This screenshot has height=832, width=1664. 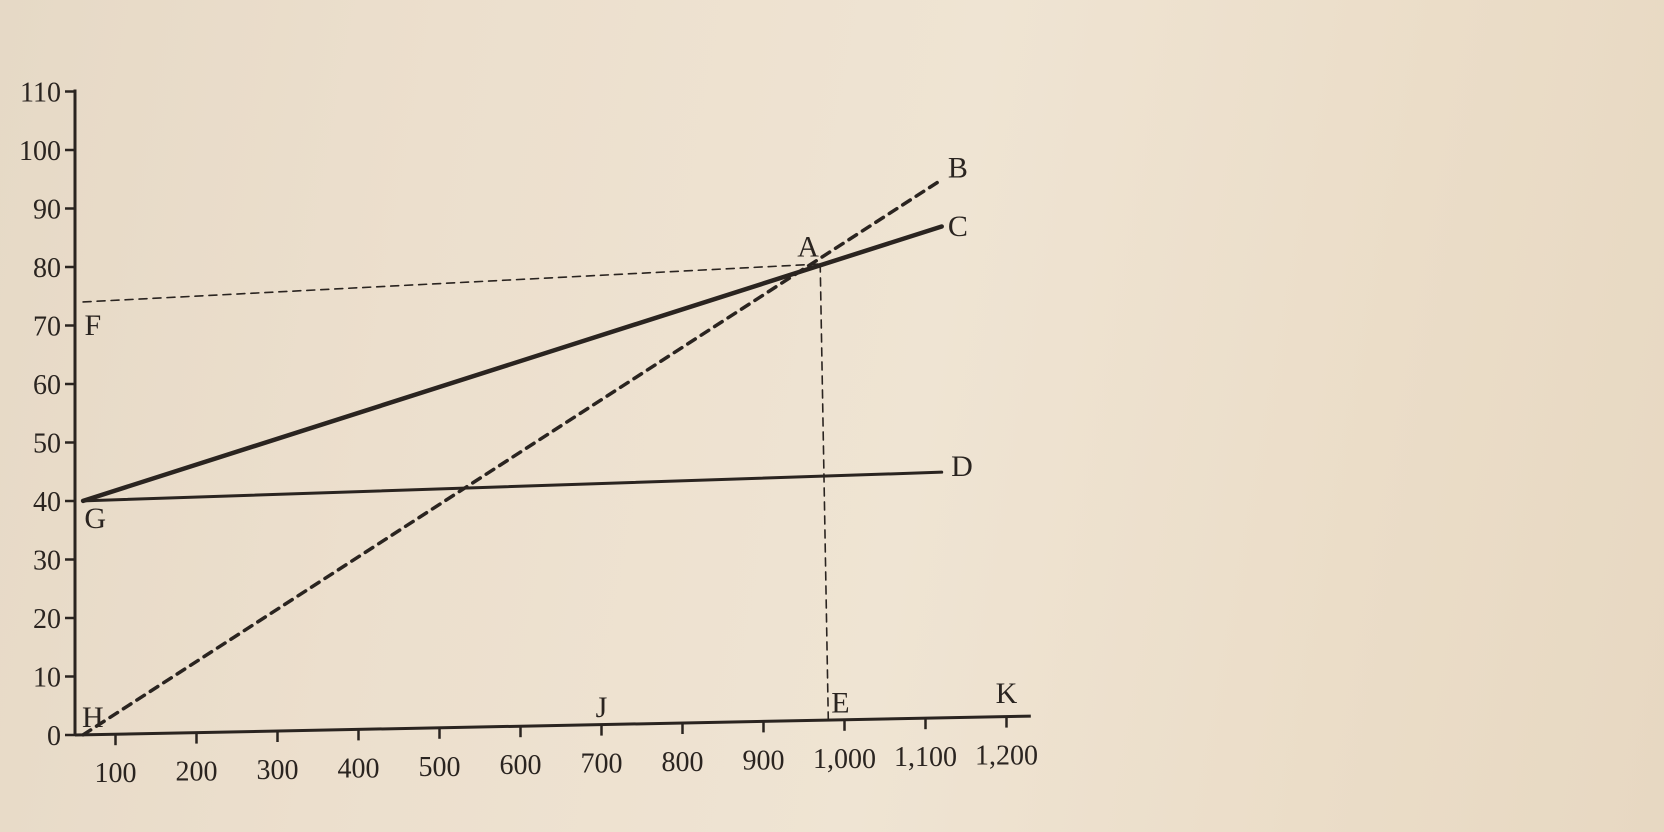 I want to click on x-tick-label: 900, so click(x=764, y=760).